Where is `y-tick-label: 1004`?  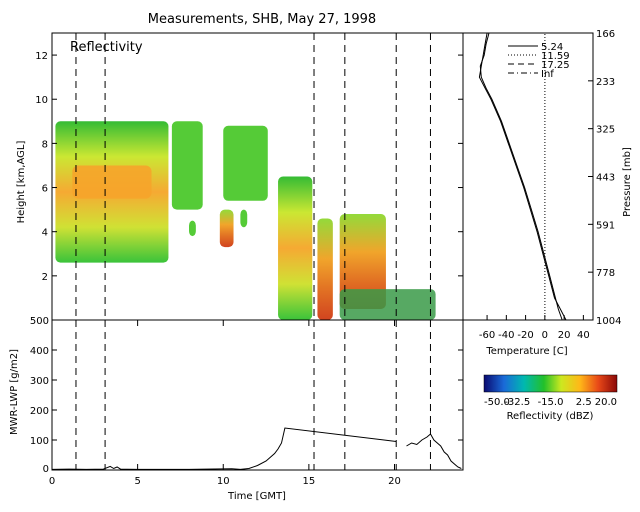 y-tick-label: 1004 is located at coordinates (608, 321).